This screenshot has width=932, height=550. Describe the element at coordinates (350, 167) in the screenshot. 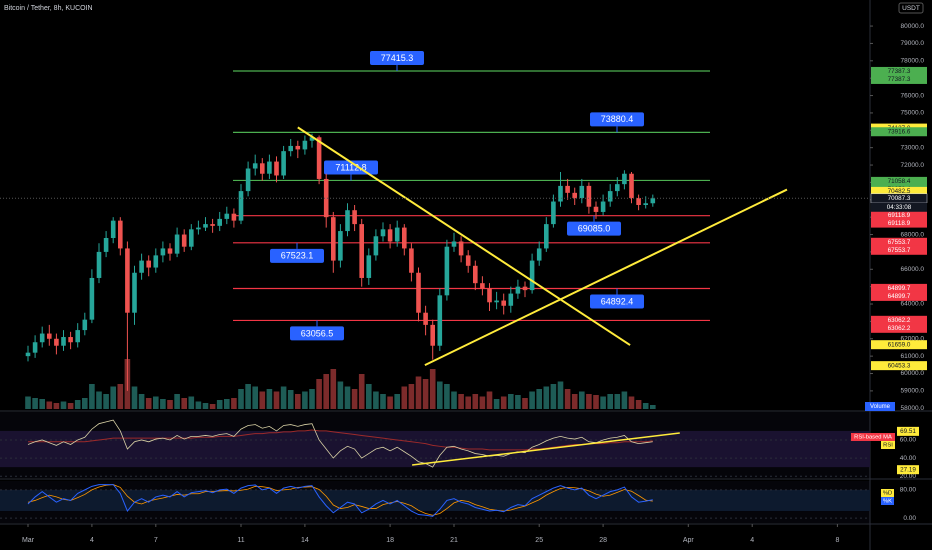

I see `level-label: 71112.8` at that location.